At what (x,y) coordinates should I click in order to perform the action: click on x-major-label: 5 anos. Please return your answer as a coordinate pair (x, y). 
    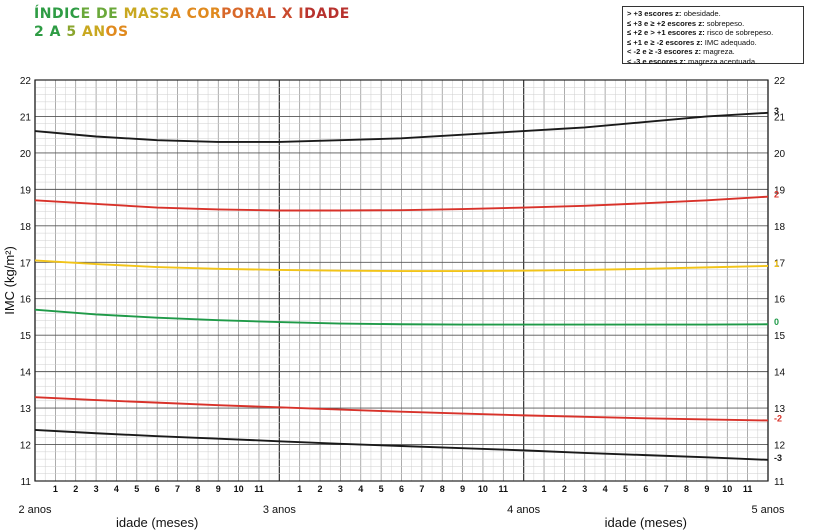
    Looking at the image, I should click on (768, 510).